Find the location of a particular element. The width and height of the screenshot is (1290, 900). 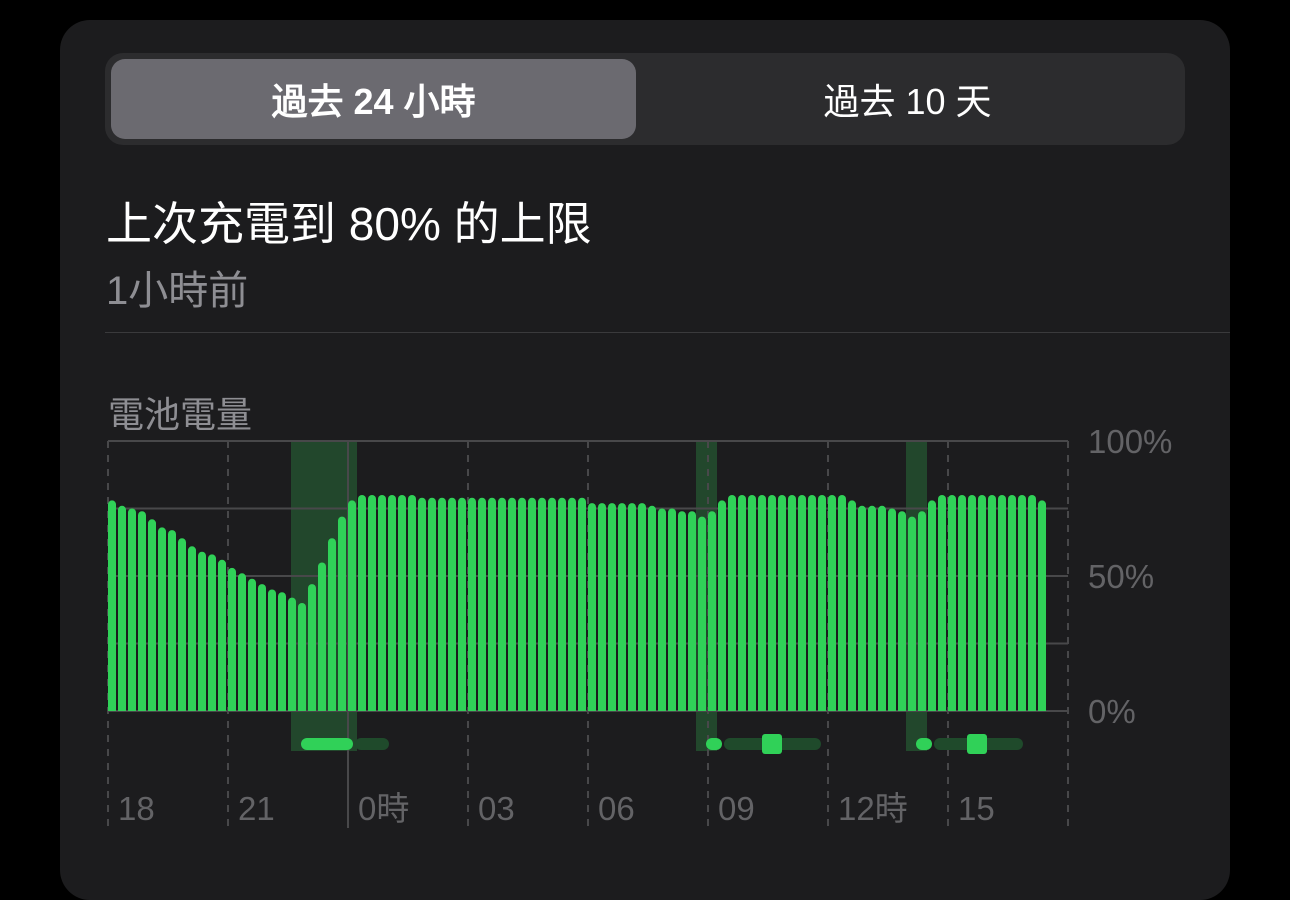

tab-last-24-hours: 過去 24 小時 is located at coordinates (373, 99).